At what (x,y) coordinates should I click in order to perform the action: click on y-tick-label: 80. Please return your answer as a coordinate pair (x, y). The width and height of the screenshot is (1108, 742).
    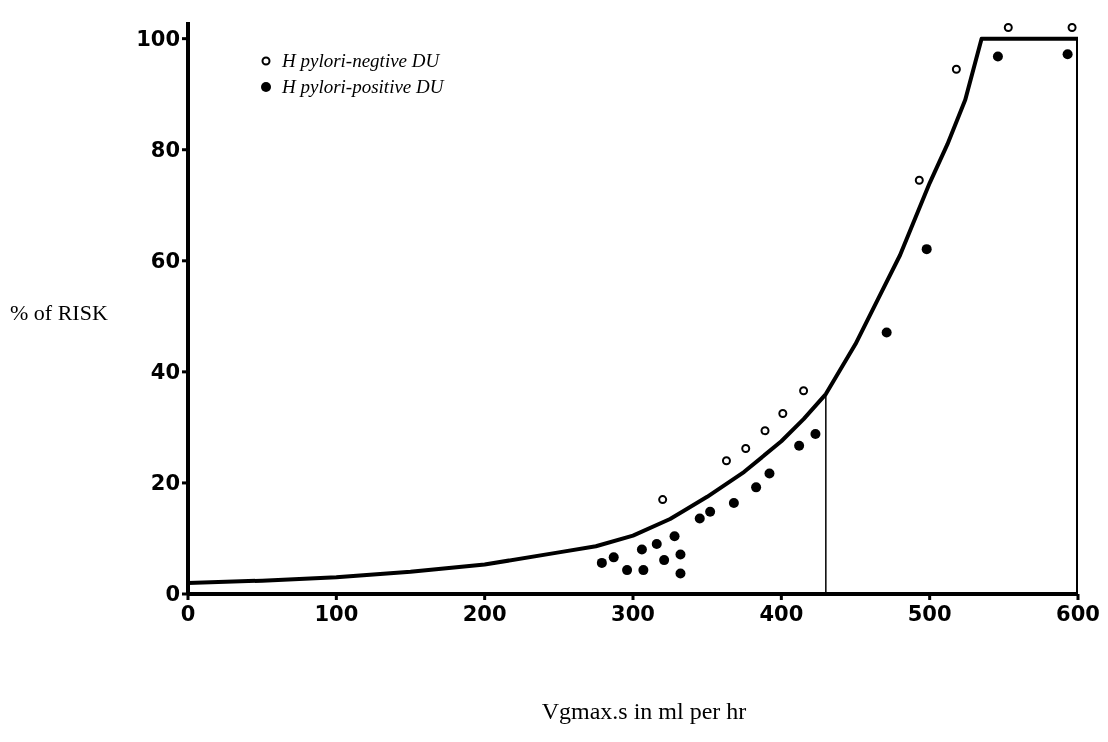
    Looking at the image, I should click on (165, 150).